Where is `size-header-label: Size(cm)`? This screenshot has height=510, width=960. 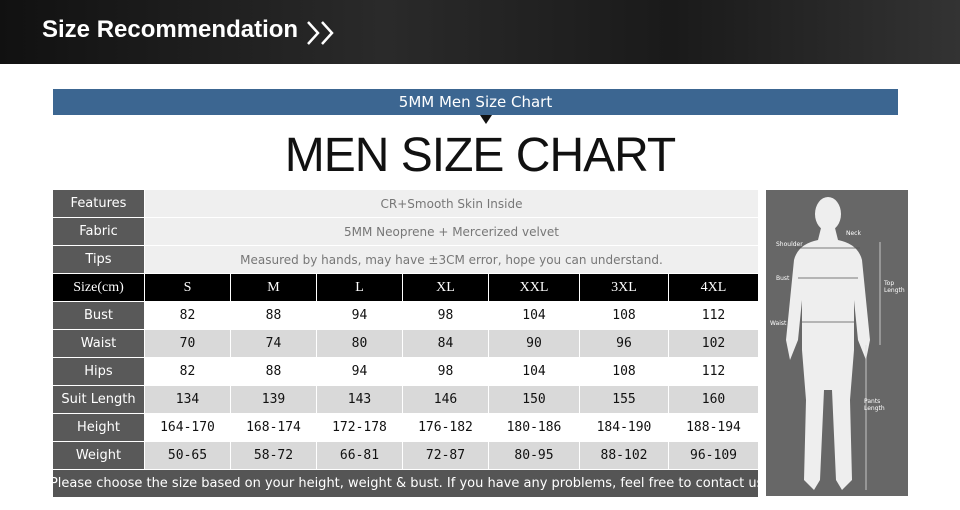 size-header-label: Size(cm) is located at coordinates (98, 287).